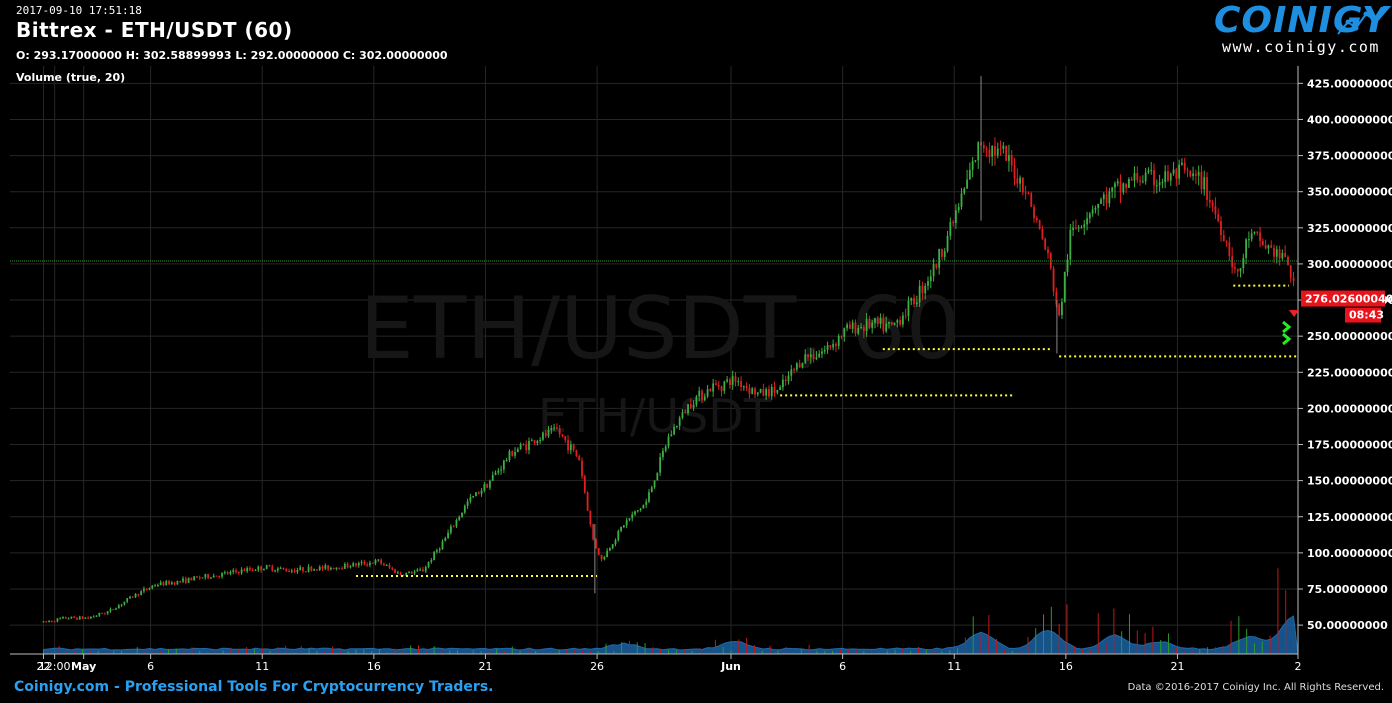  What do you see at coordinates (1298, 666) in the screenshot?
I see `x-tick-label: 2` at bounding box center [1298, 666].